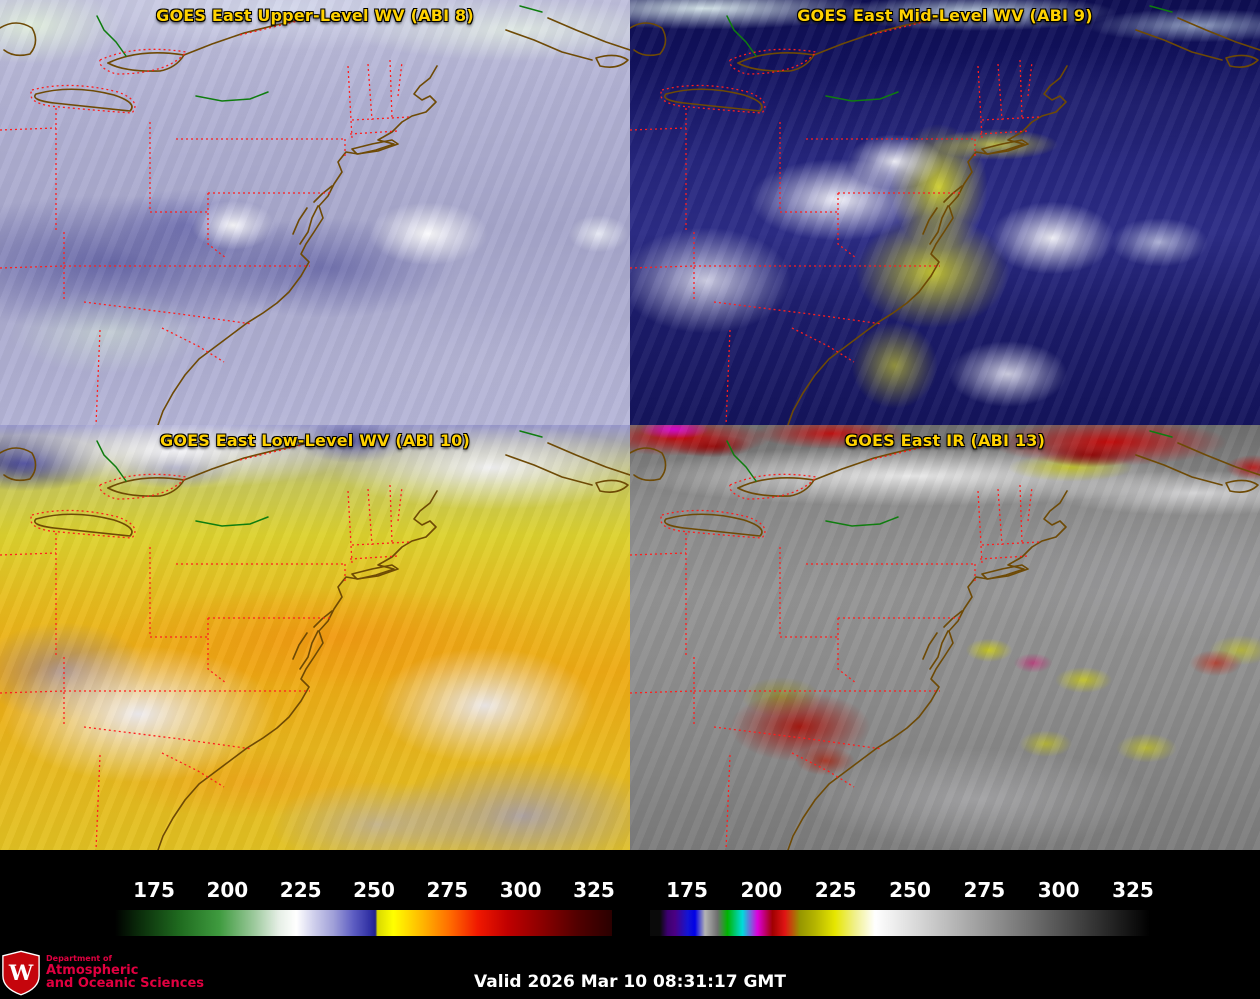  What do you see at coordinates (945, 15) in the screenshot?
I see `panel-title-abi9: GOES East Mid-Level WV (ABI 9)` at bounding box center [945, 15].